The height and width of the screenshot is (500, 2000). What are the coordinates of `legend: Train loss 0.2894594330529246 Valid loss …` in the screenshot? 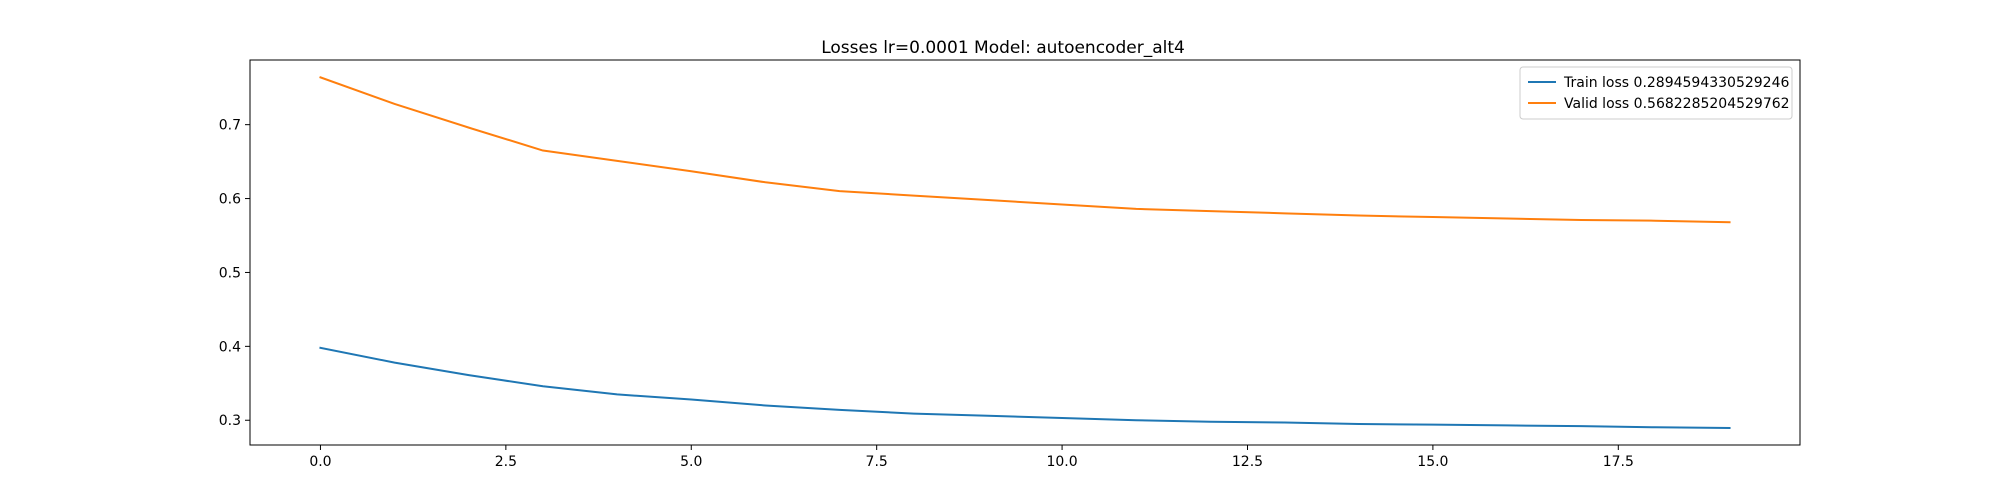 It's located at (1656, 93).